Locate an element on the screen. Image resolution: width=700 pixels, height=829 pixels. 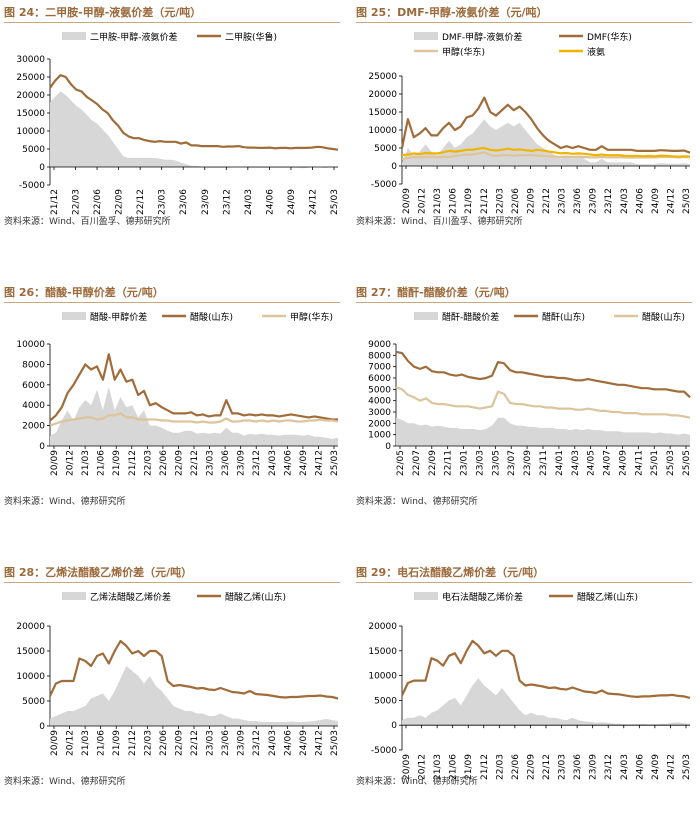
y-tick-label: 8000 is located at coordinates (33, 365).